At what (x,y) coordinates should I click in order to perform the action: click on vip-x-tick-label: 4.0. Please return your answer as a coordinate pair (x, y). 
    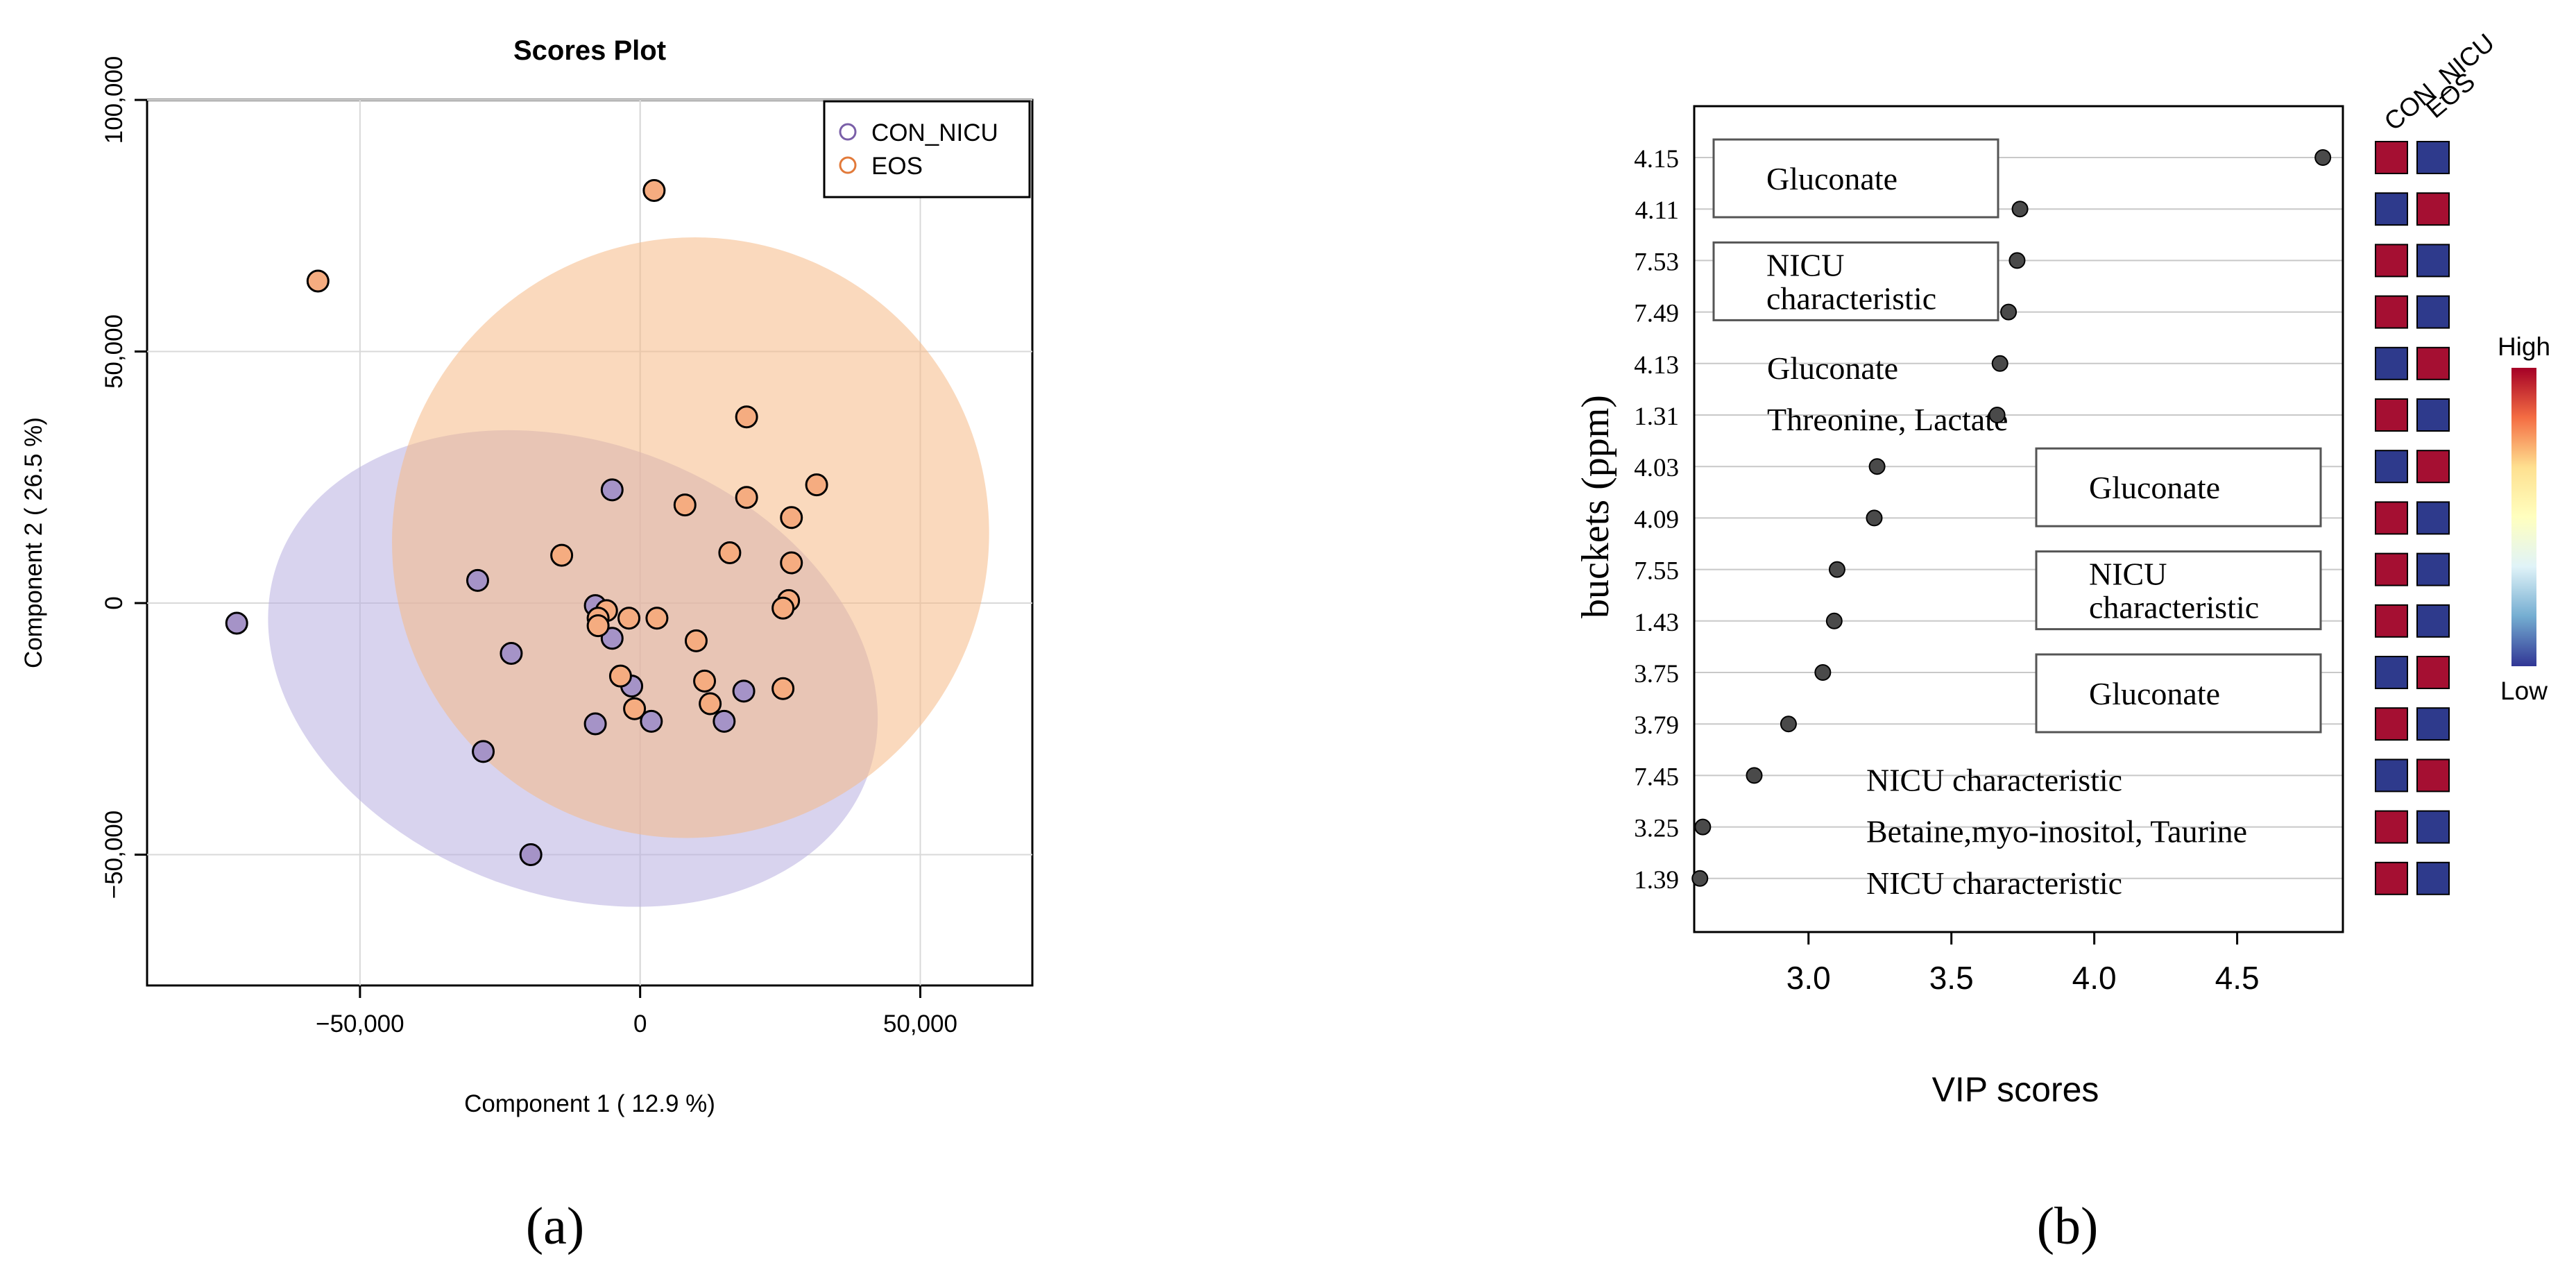
    Looking at the image, I should click on (2094, 978).